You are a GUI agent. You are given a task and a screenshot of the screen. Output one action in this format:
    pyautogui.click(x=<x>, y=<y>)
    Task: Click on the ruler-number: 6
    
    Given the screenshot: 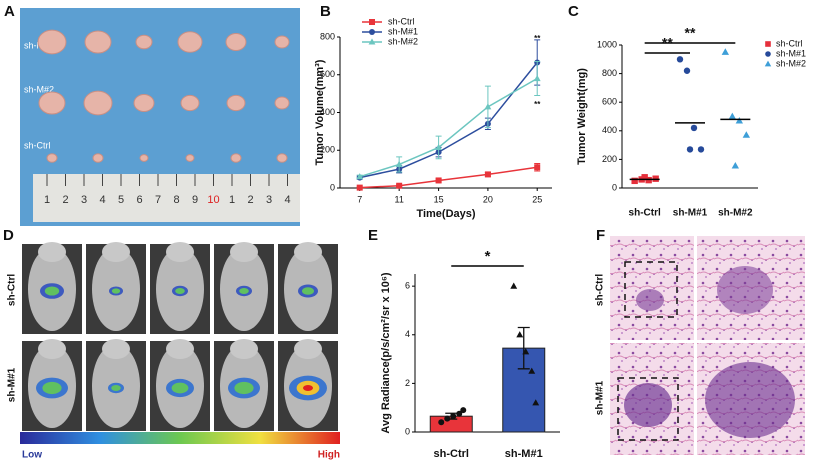 What is the action you would take?
    pyautogui.click(x=139, y=200)
    